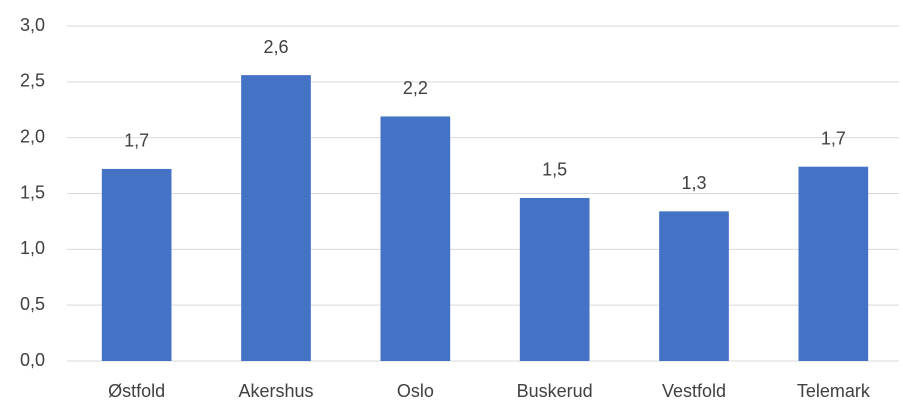  I want to click on value-label: 1,3, so click(693, 183).